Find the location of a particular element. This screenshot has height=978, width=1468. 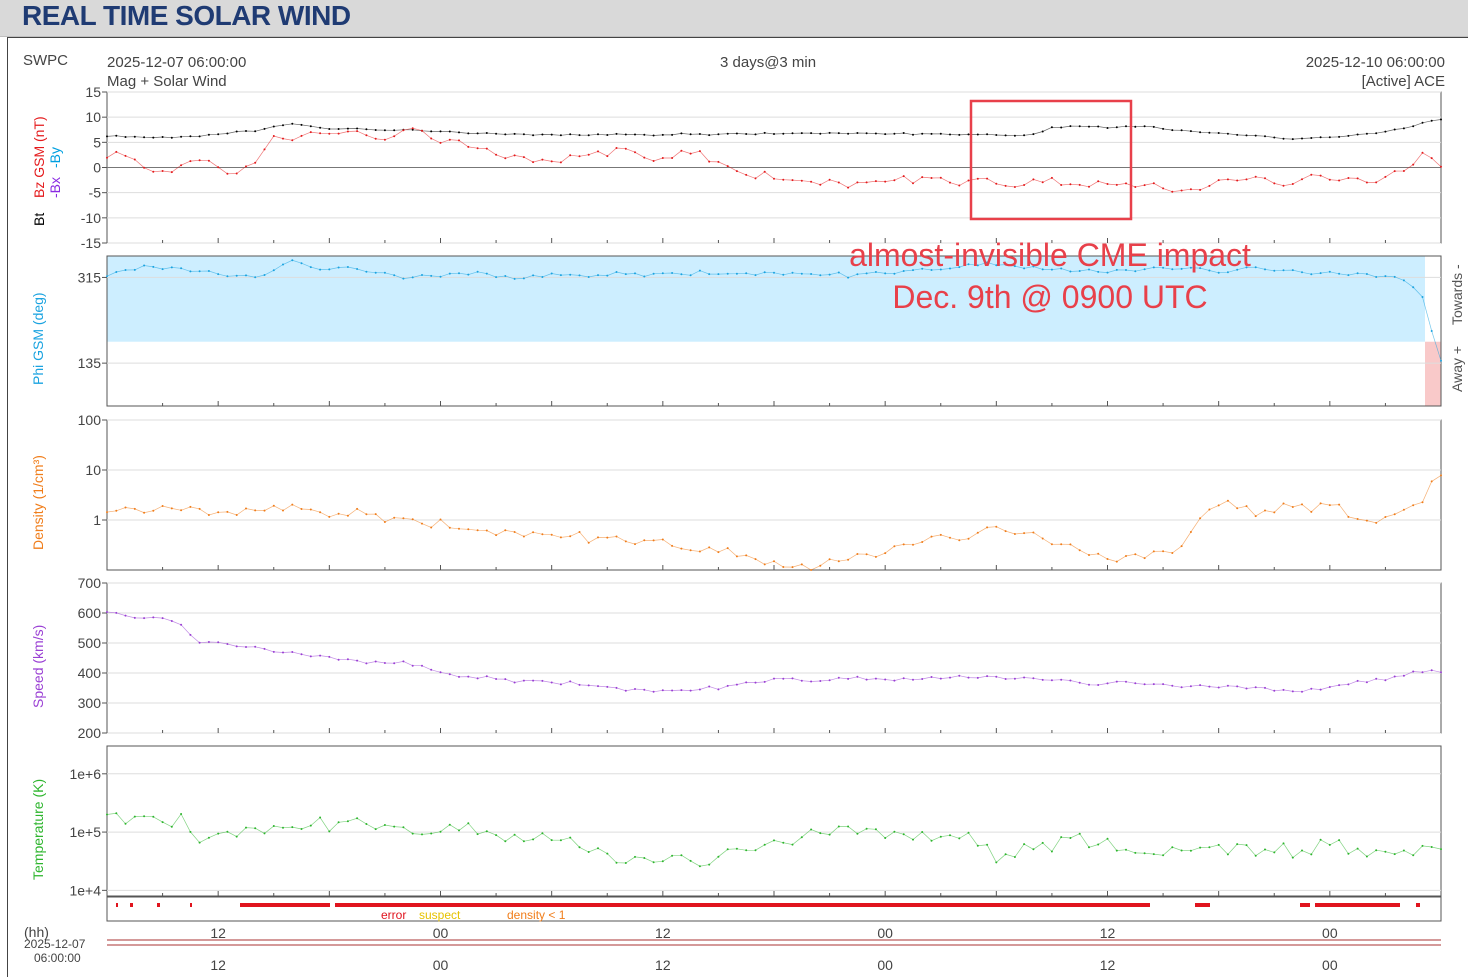

legend-density: density < 1 is located at coordinates (536, 915).